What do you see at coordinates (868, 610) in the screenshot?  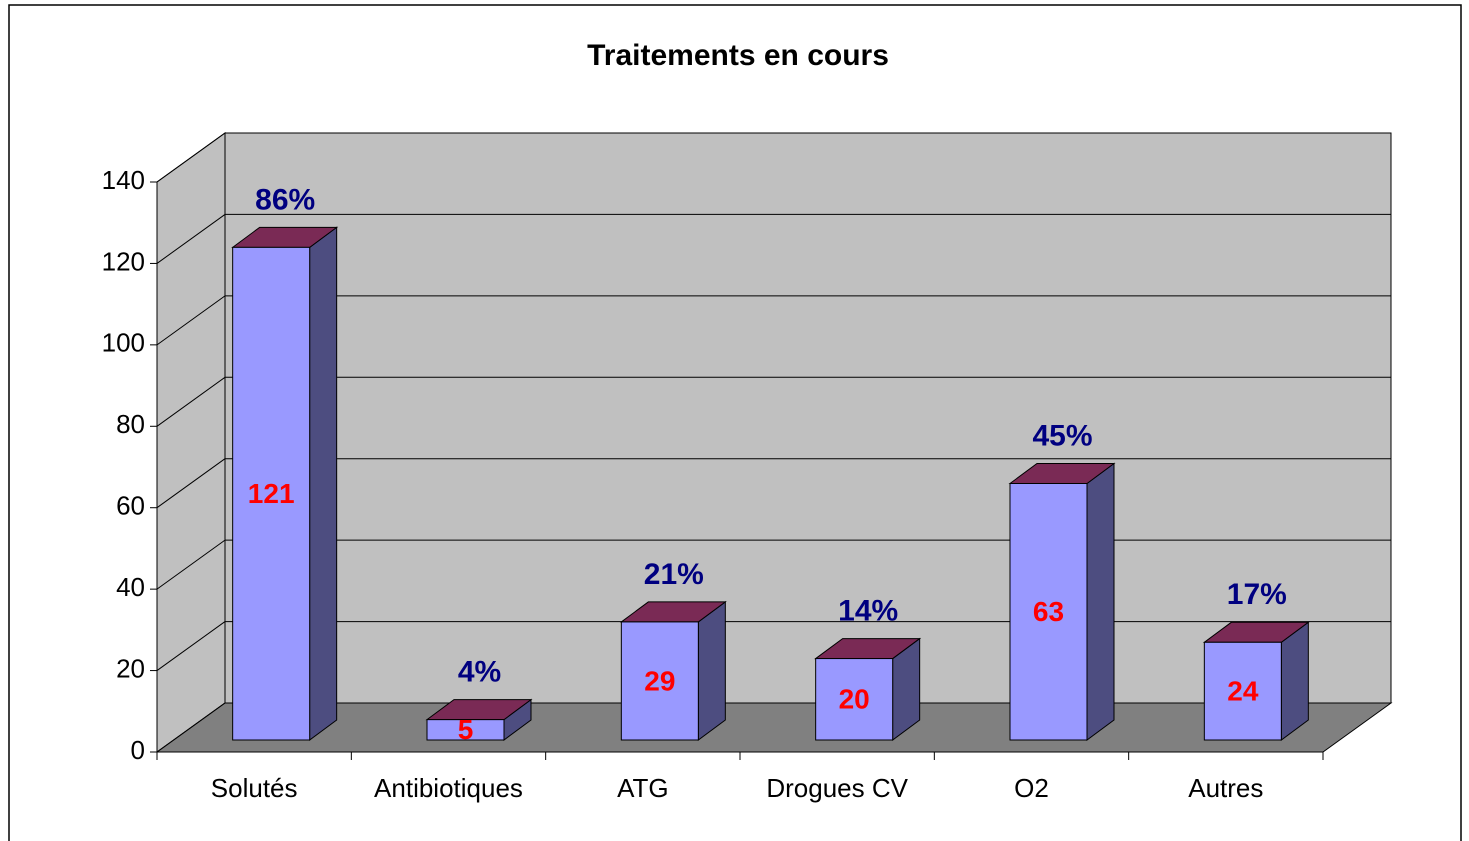 I see `annotation: 14%` at bounding box center [868, 610].